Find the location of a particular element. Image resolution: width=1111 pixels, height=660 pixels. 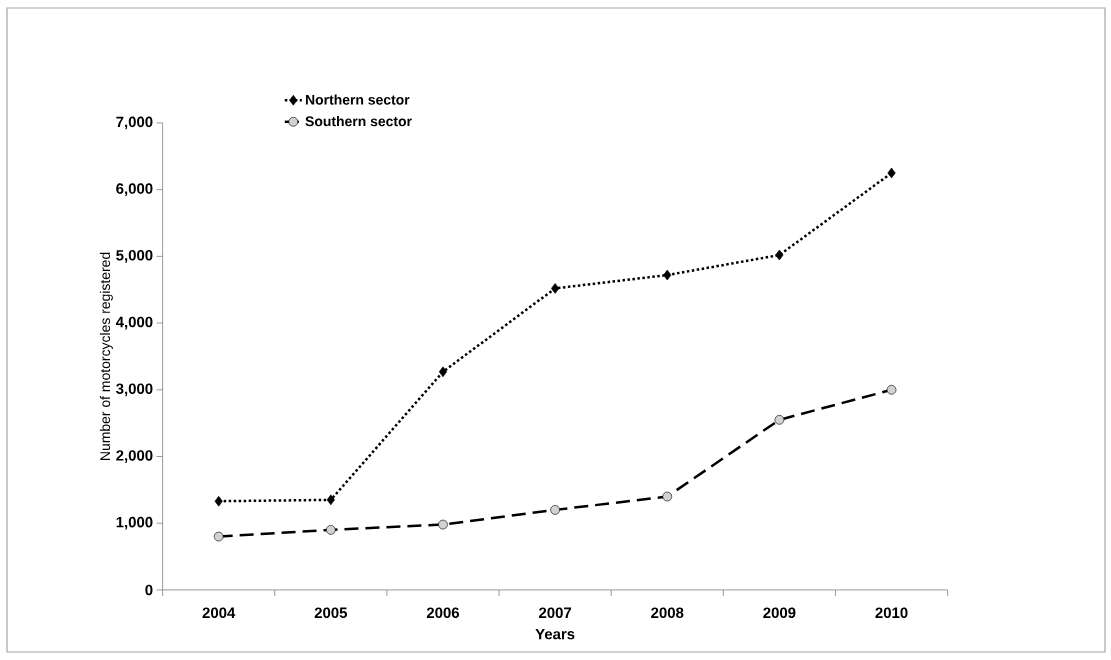

y-tick-label: 0 is located at coordinates (149, 590).